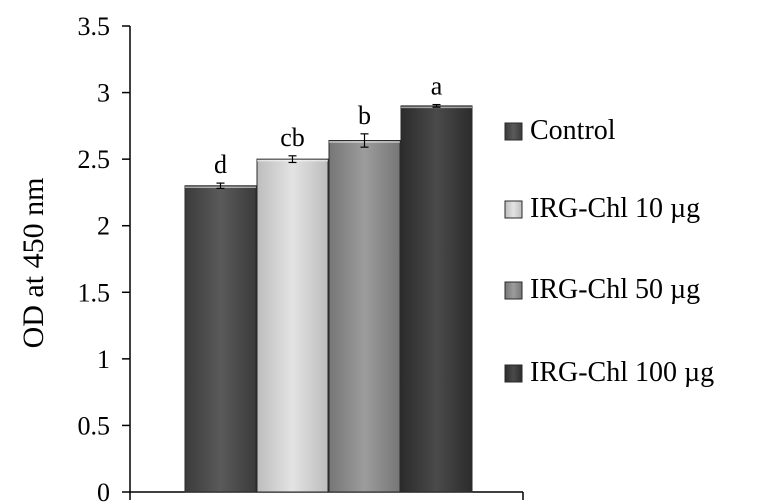 This screenshot has height=504, width=769. Describe the element at coordinates (615, 289) in the screenshot. I see `legend-label: IRG-Chl 50 µg` at that location.